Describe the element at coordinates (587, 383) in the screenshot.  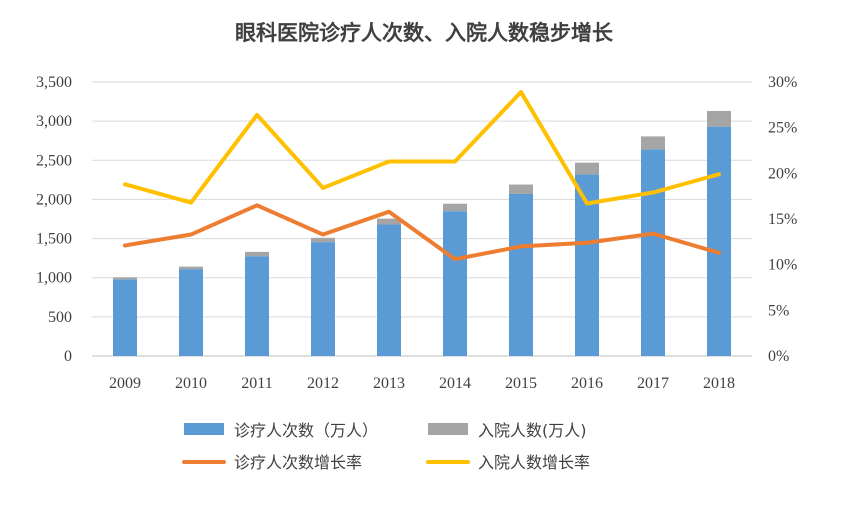
I see `x-tick-label: 2016` at that location.